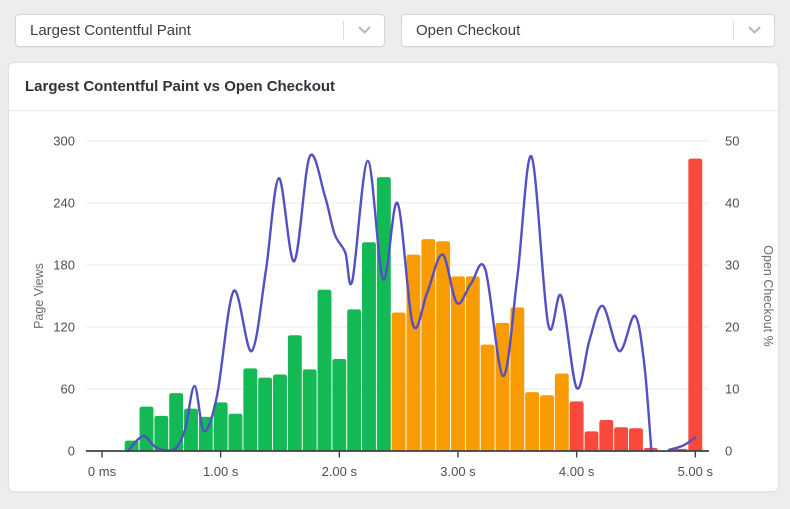 The image size is (790, 509). Describe the element at coordinates (588, 30) in the screenshot. I see `segment-select: Open Checkout` at that location.